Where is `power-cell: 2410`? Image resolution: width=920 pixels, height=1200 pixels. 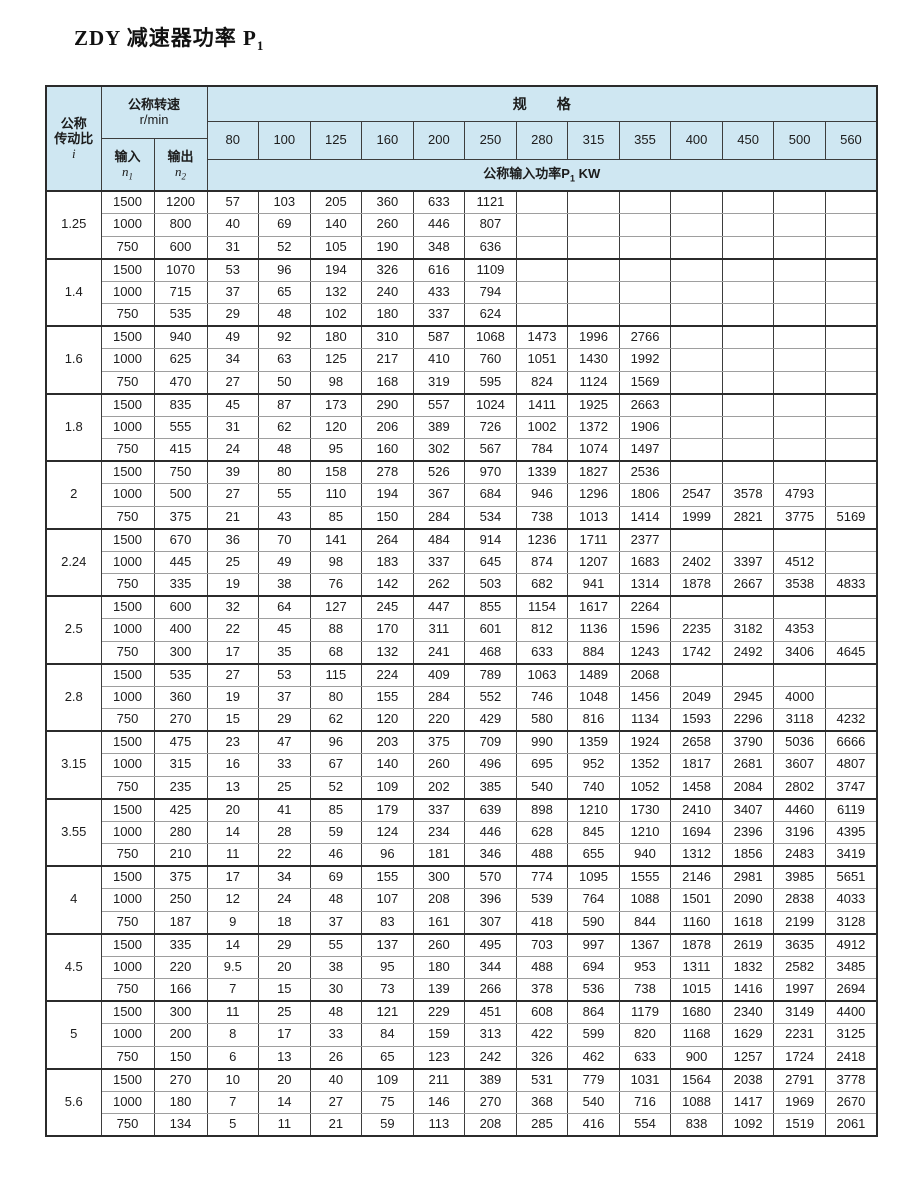
power-cell: 2410 is located at coordinates (696, 809).